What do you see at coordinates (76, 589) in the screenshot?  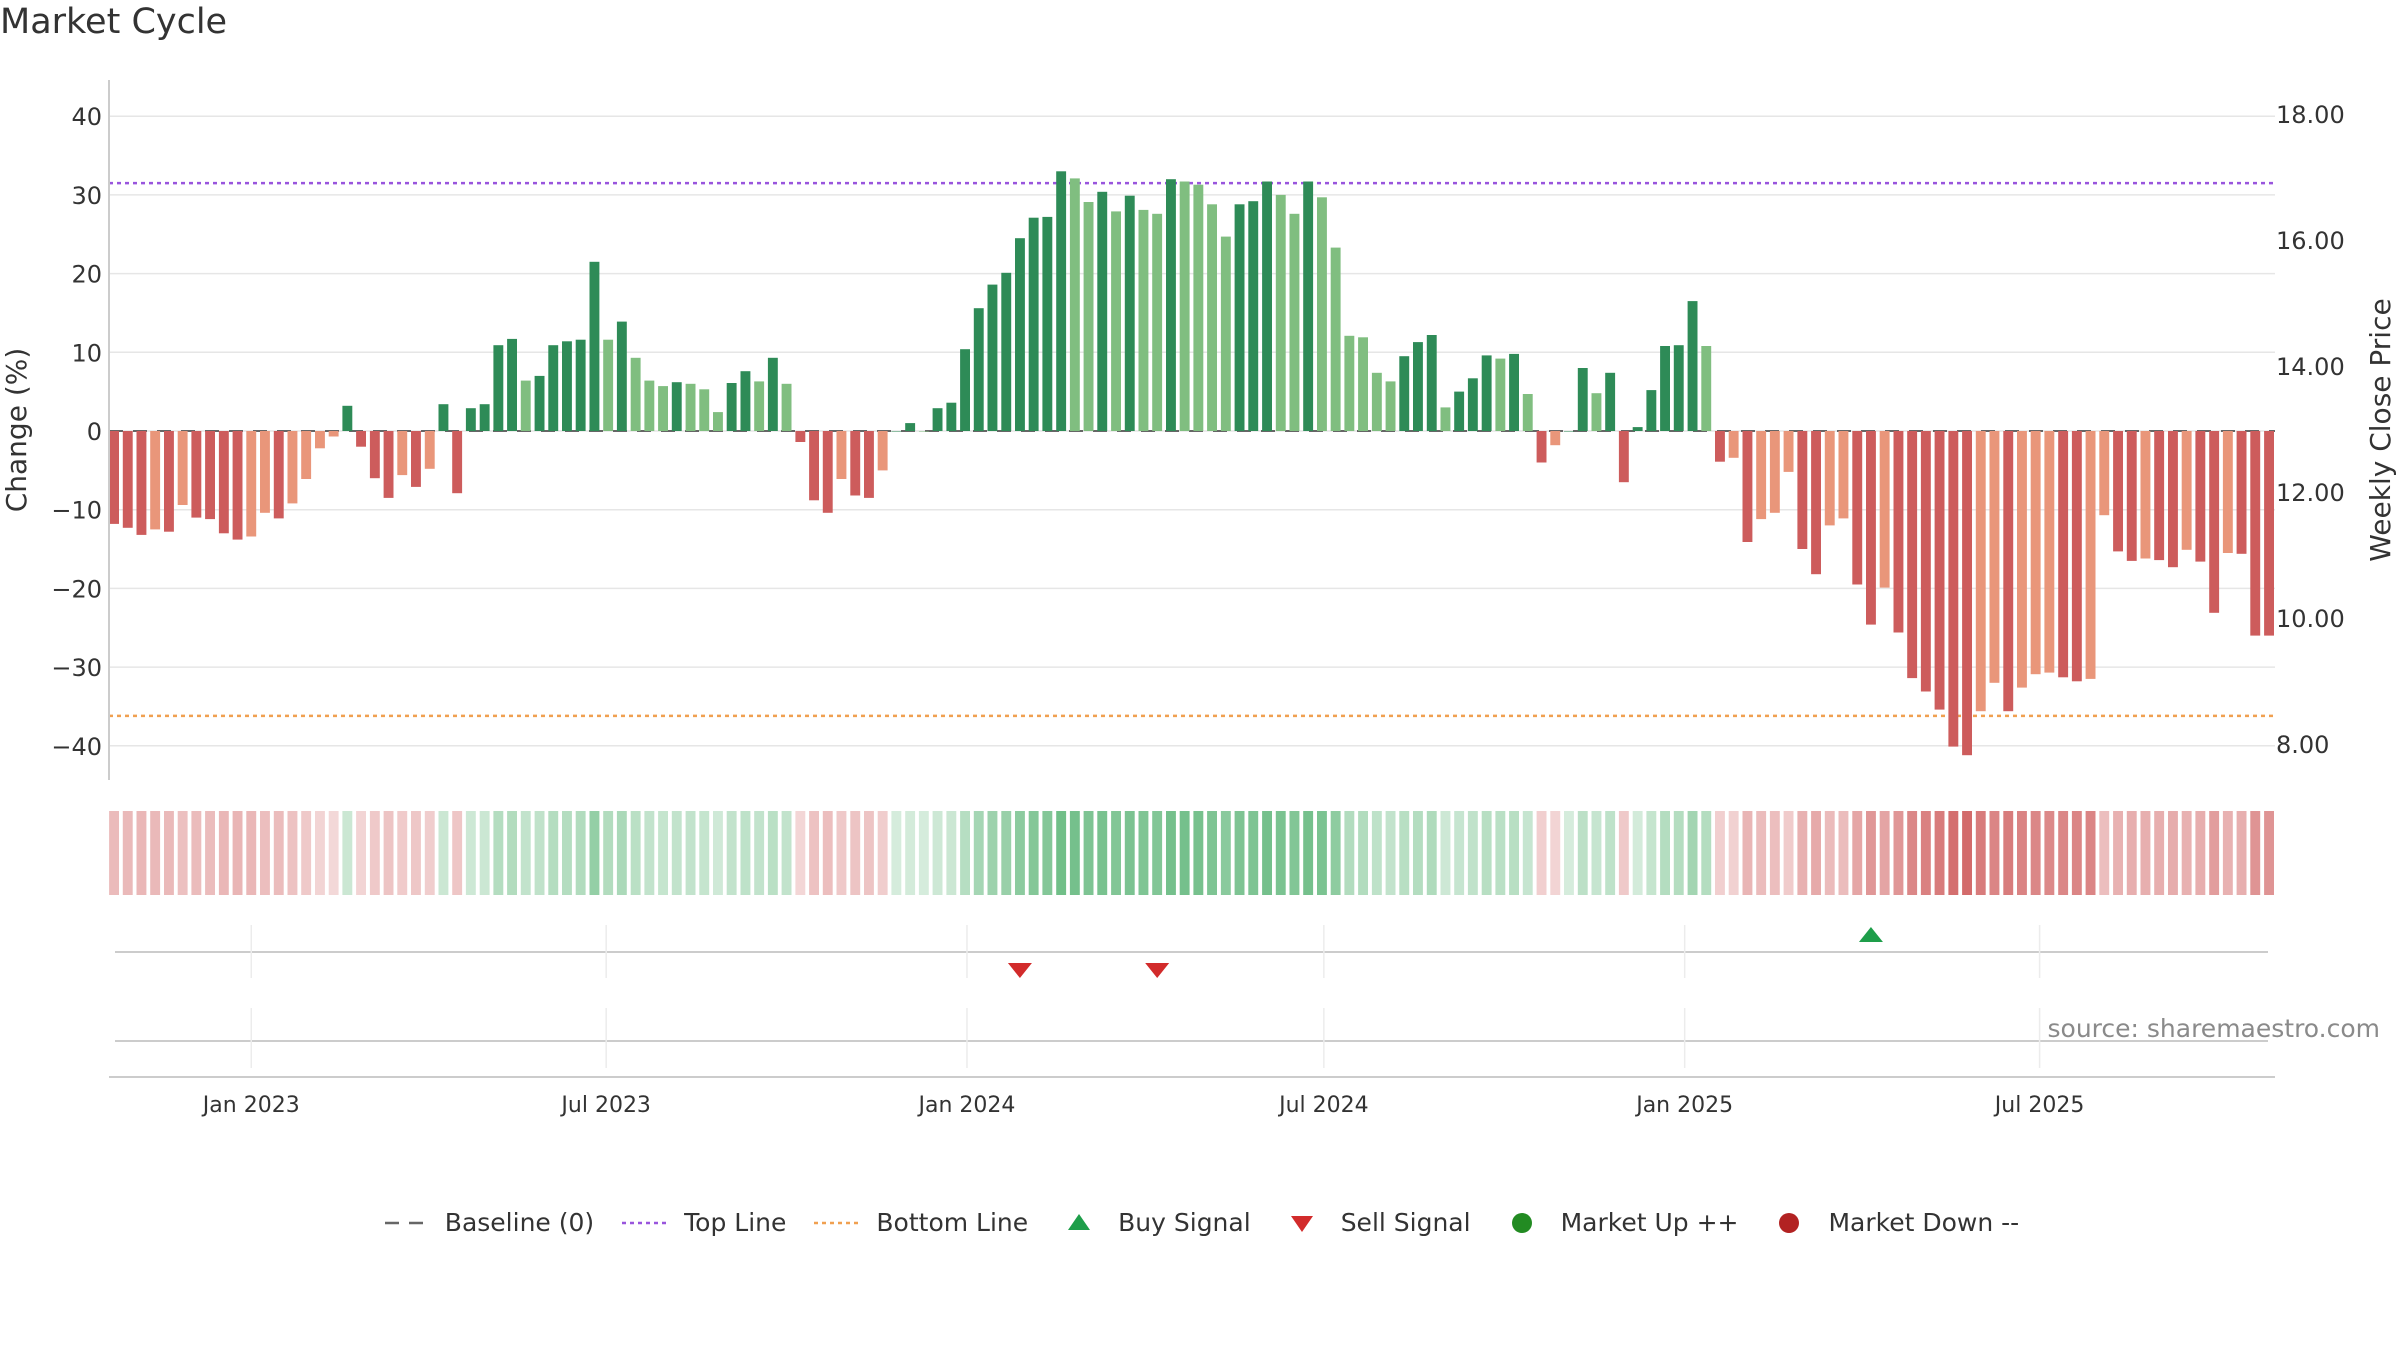 I see `y-tick-label: −20` at bounding box center [76, 589].